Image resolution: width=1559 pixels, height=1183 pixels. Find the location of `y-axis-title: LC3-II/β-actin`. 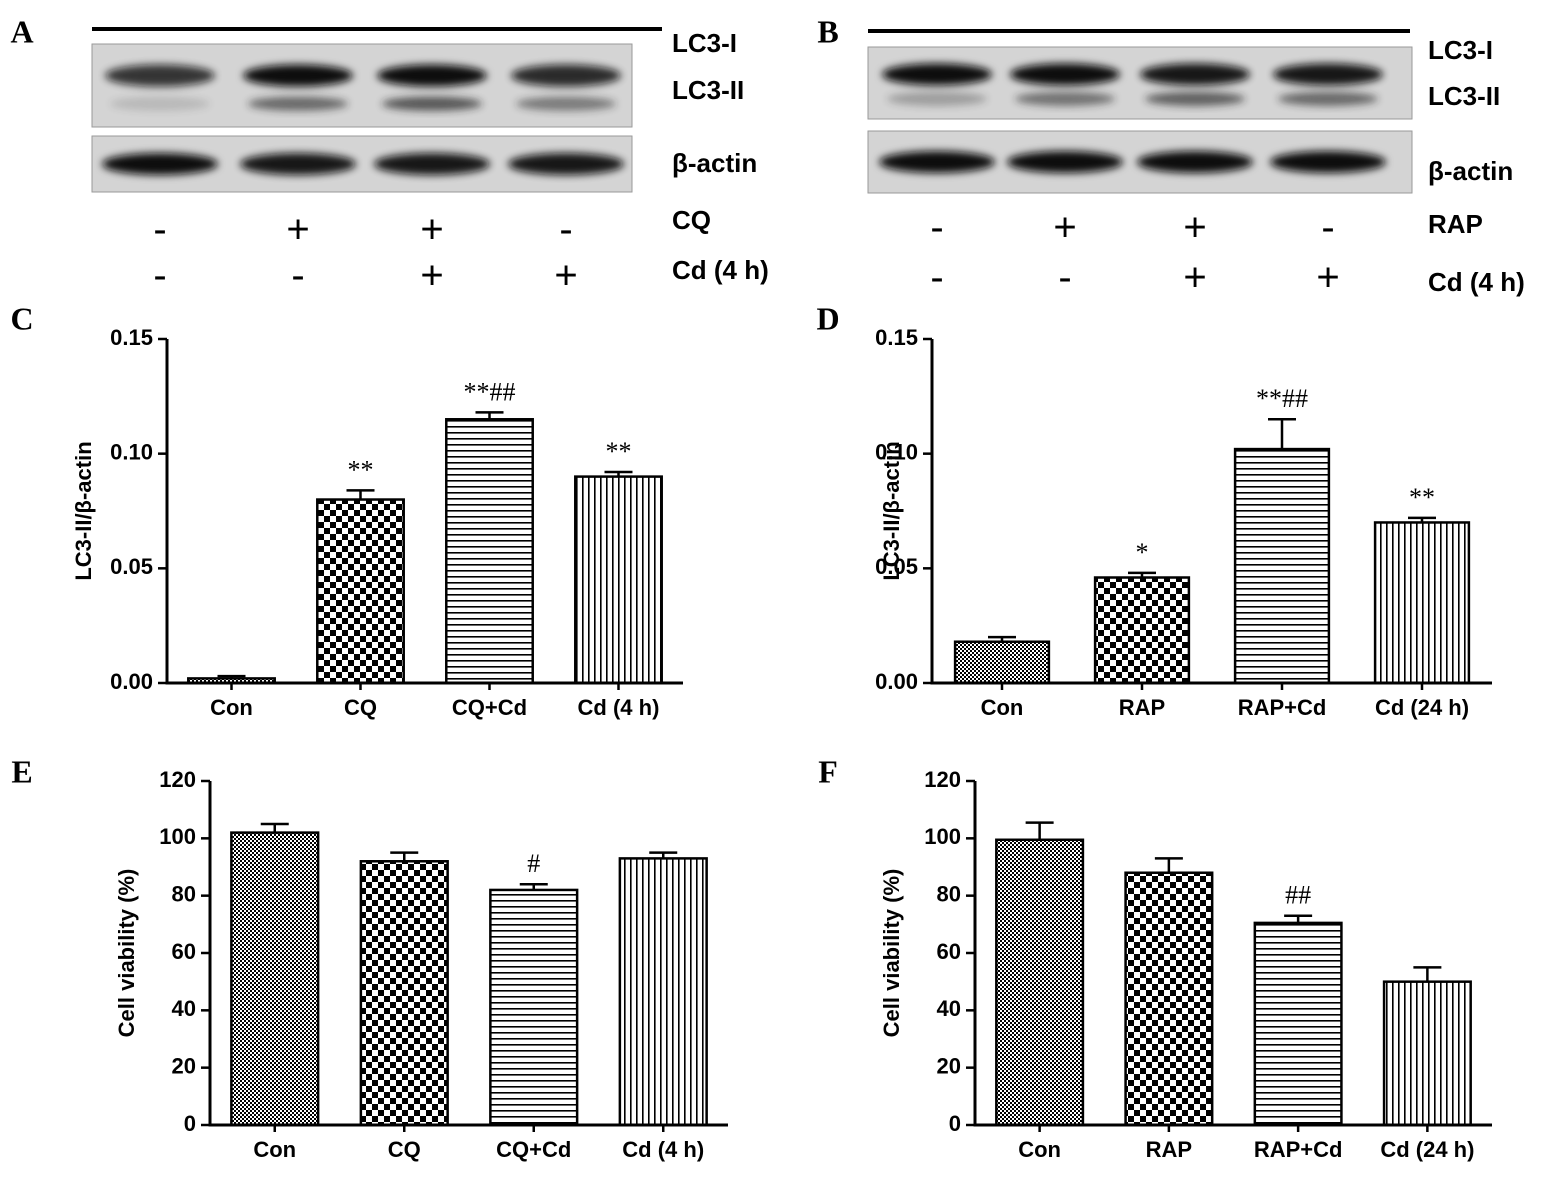

y-axis-title: LC3-II/β-actin is located at coordinates (891, 510).